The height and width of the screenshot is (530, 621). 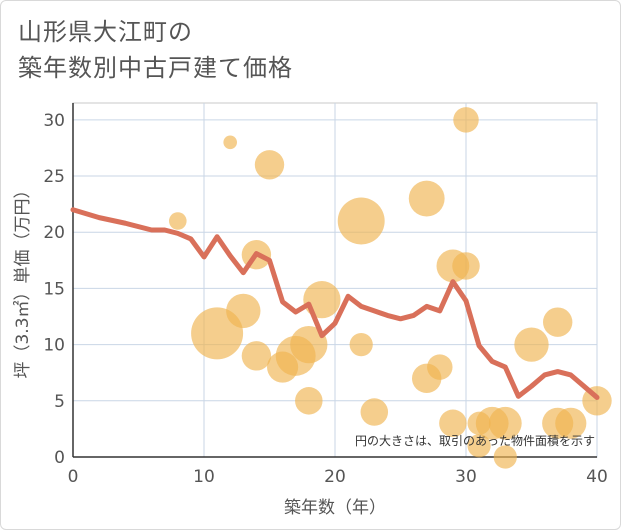 I want to click on chart-title-line-1: 山形県大江町の, so click(x=105, y=32).